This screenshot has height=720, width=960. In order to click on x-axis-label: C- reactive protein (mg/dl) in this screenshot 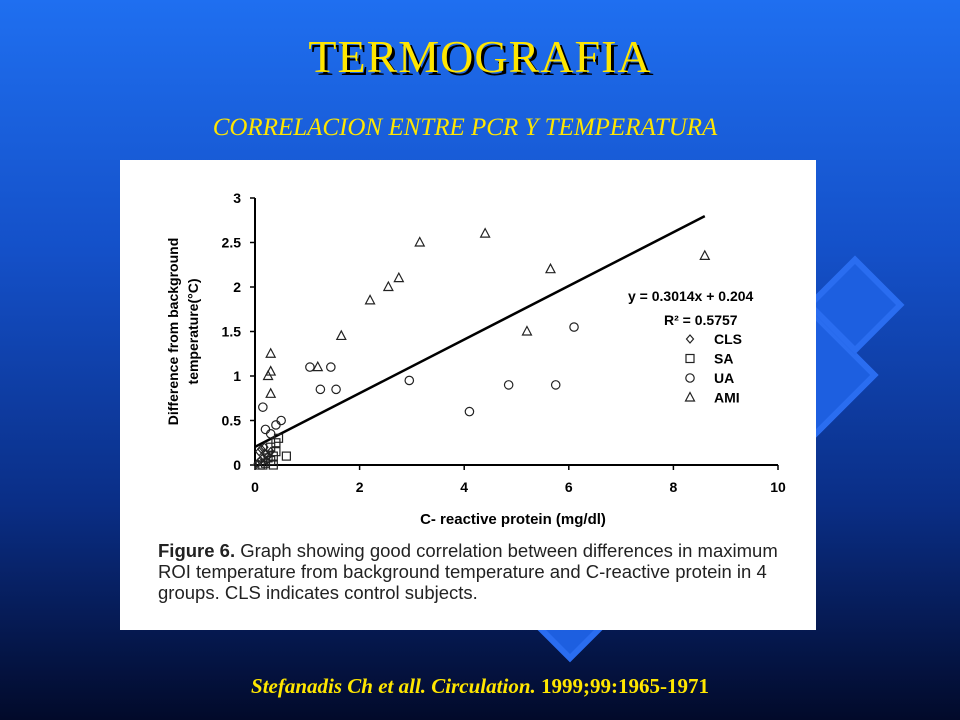, I will do `click(513, 519)`.